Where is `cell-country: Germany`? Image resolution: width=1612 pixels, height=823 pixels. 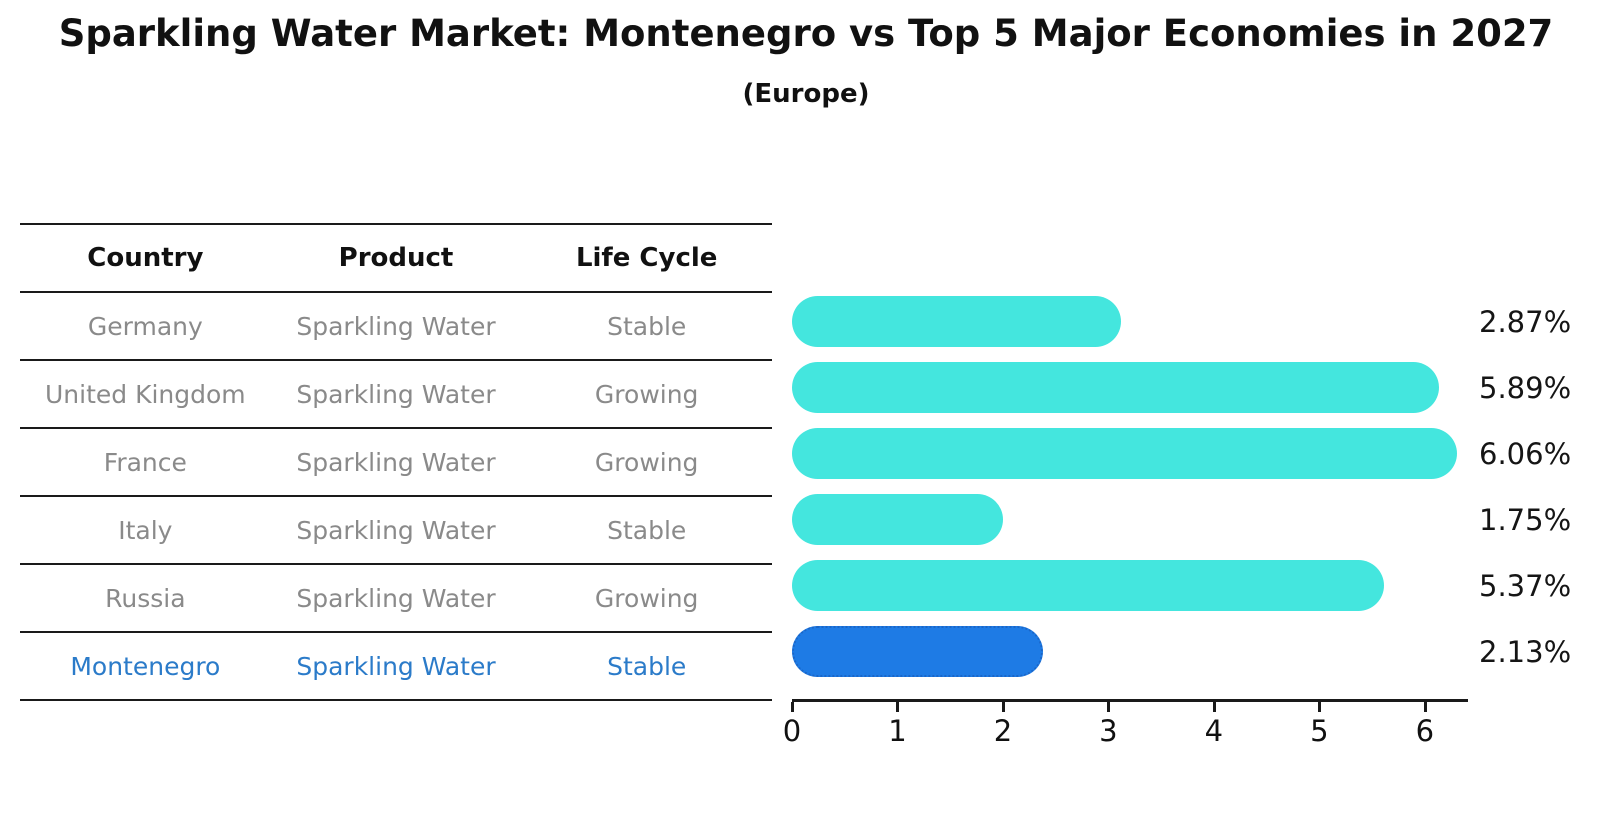
cell-country: Germany is located at coordinates (145, 326).